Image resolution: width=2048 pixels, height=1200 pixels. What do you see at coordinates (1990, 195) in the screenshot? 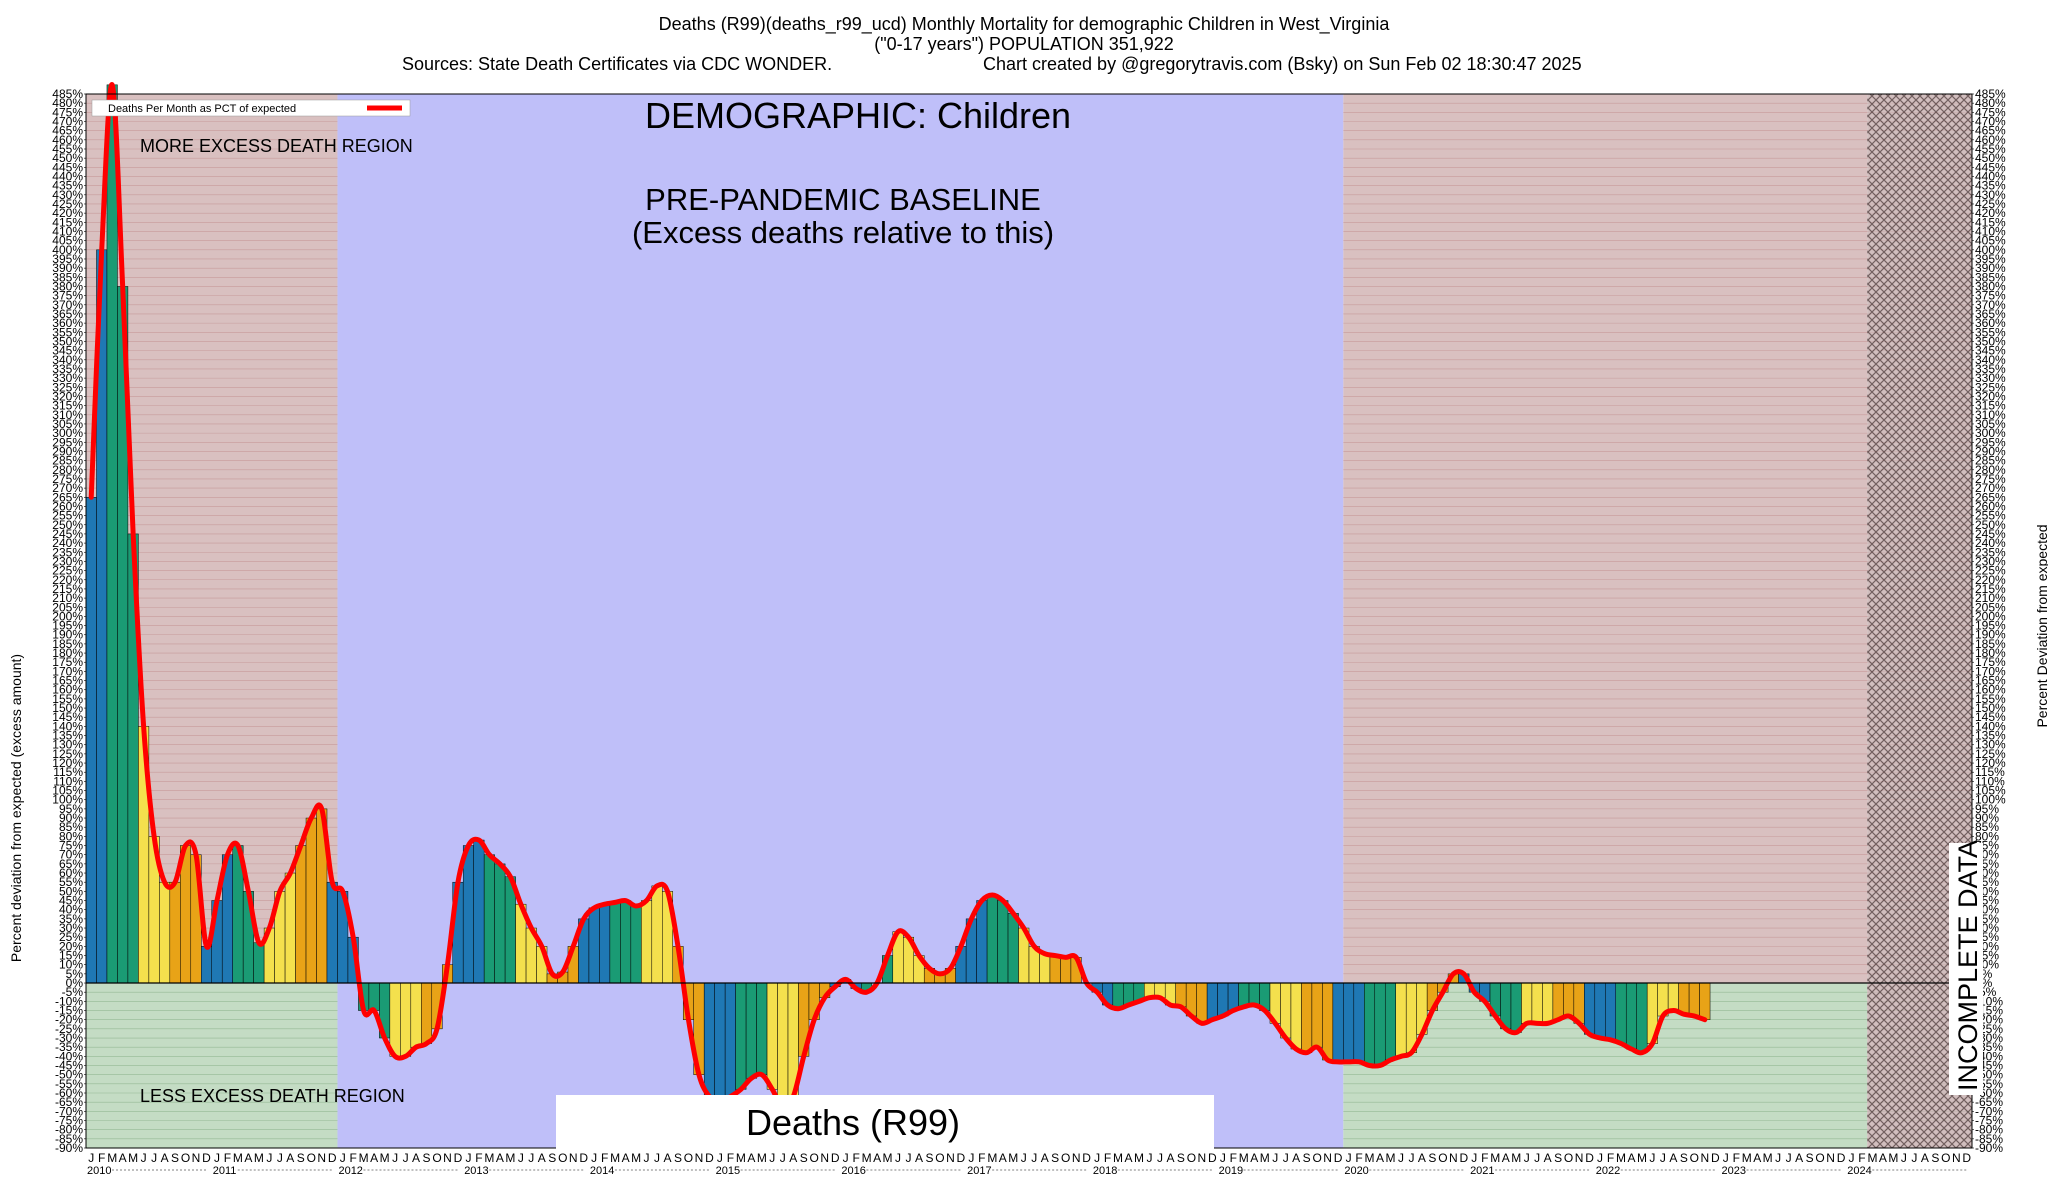
I see `y-tick-label-right: 430%` at bounding box center [1990, 195].